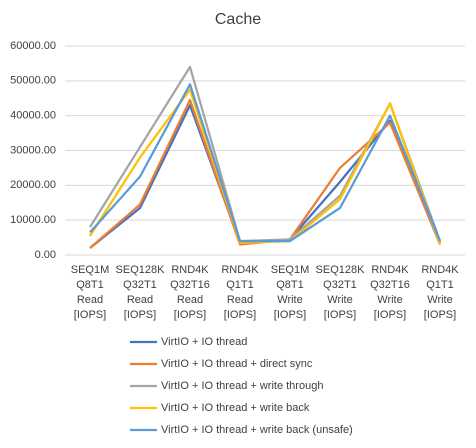 The image size is (476, 448). What do you see at coordinates (33, 81) in the screenshot?
I see `y-tick-label: 50000.00` at bounding box center [33, 81].